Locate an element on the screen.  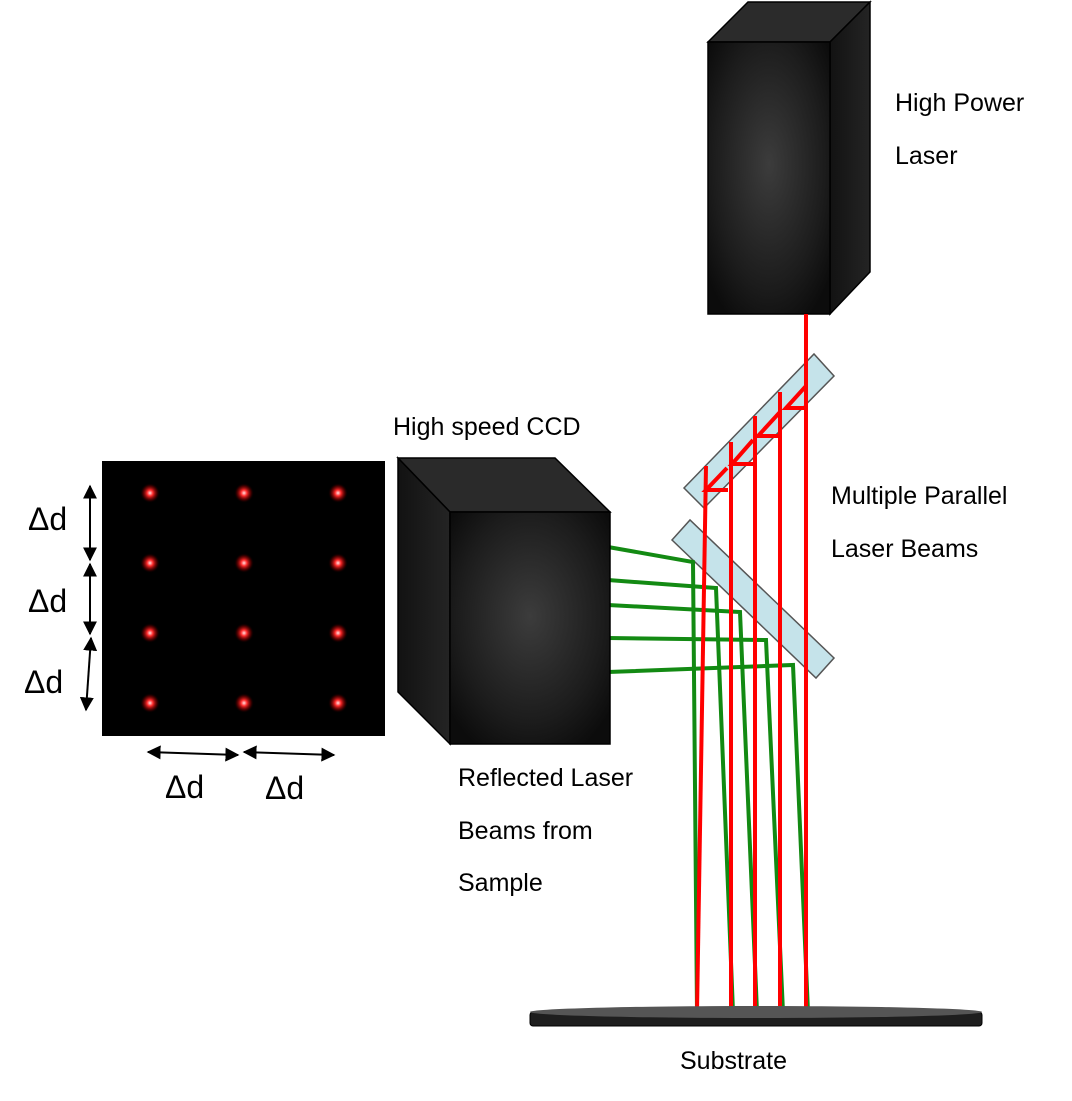
substrate is located at coordinates (756, 1016).